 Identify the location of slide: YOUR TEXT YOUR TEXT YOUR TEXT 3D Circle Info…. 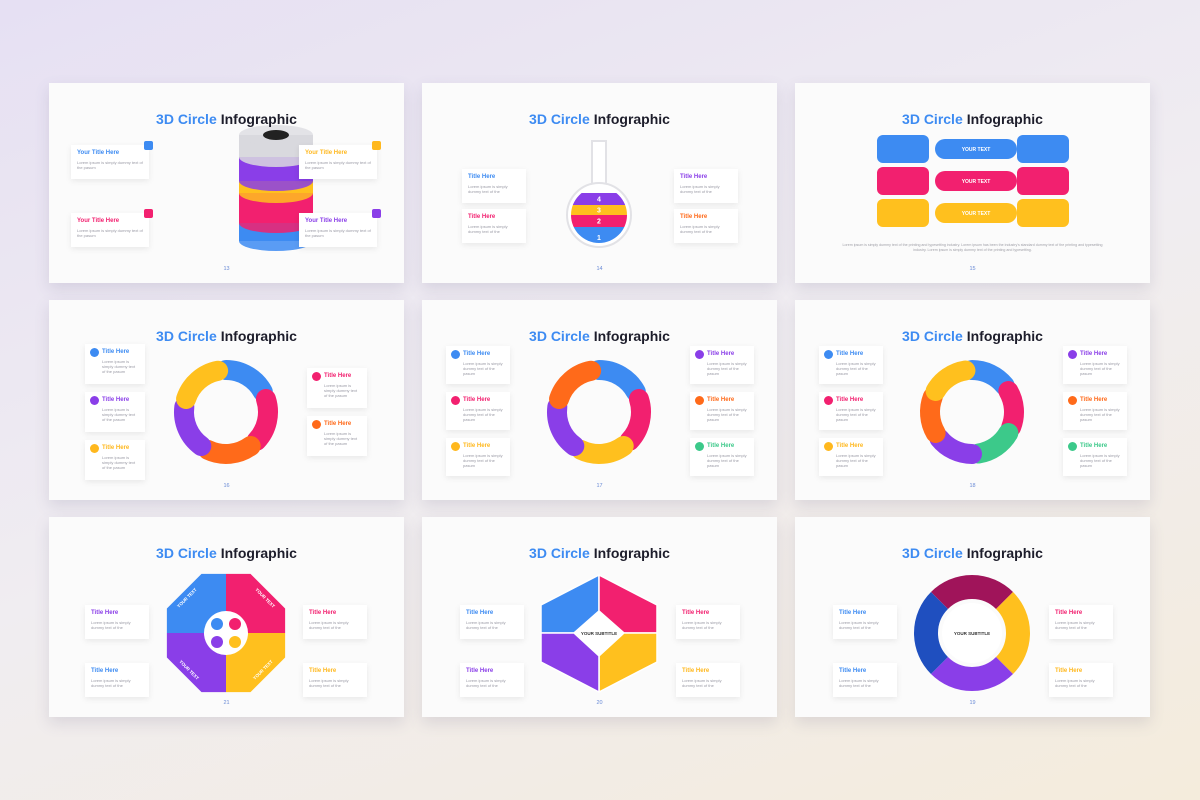
(972, 183).